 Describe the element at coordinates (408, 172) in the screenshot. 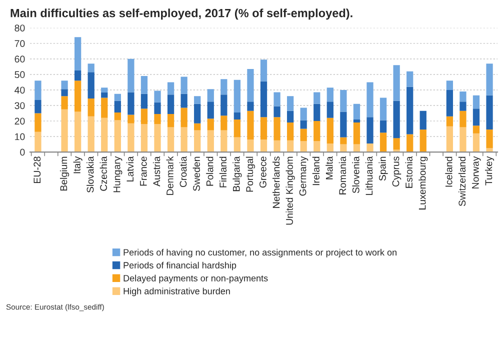

I see `x-tick-label: Estonia` at that location.